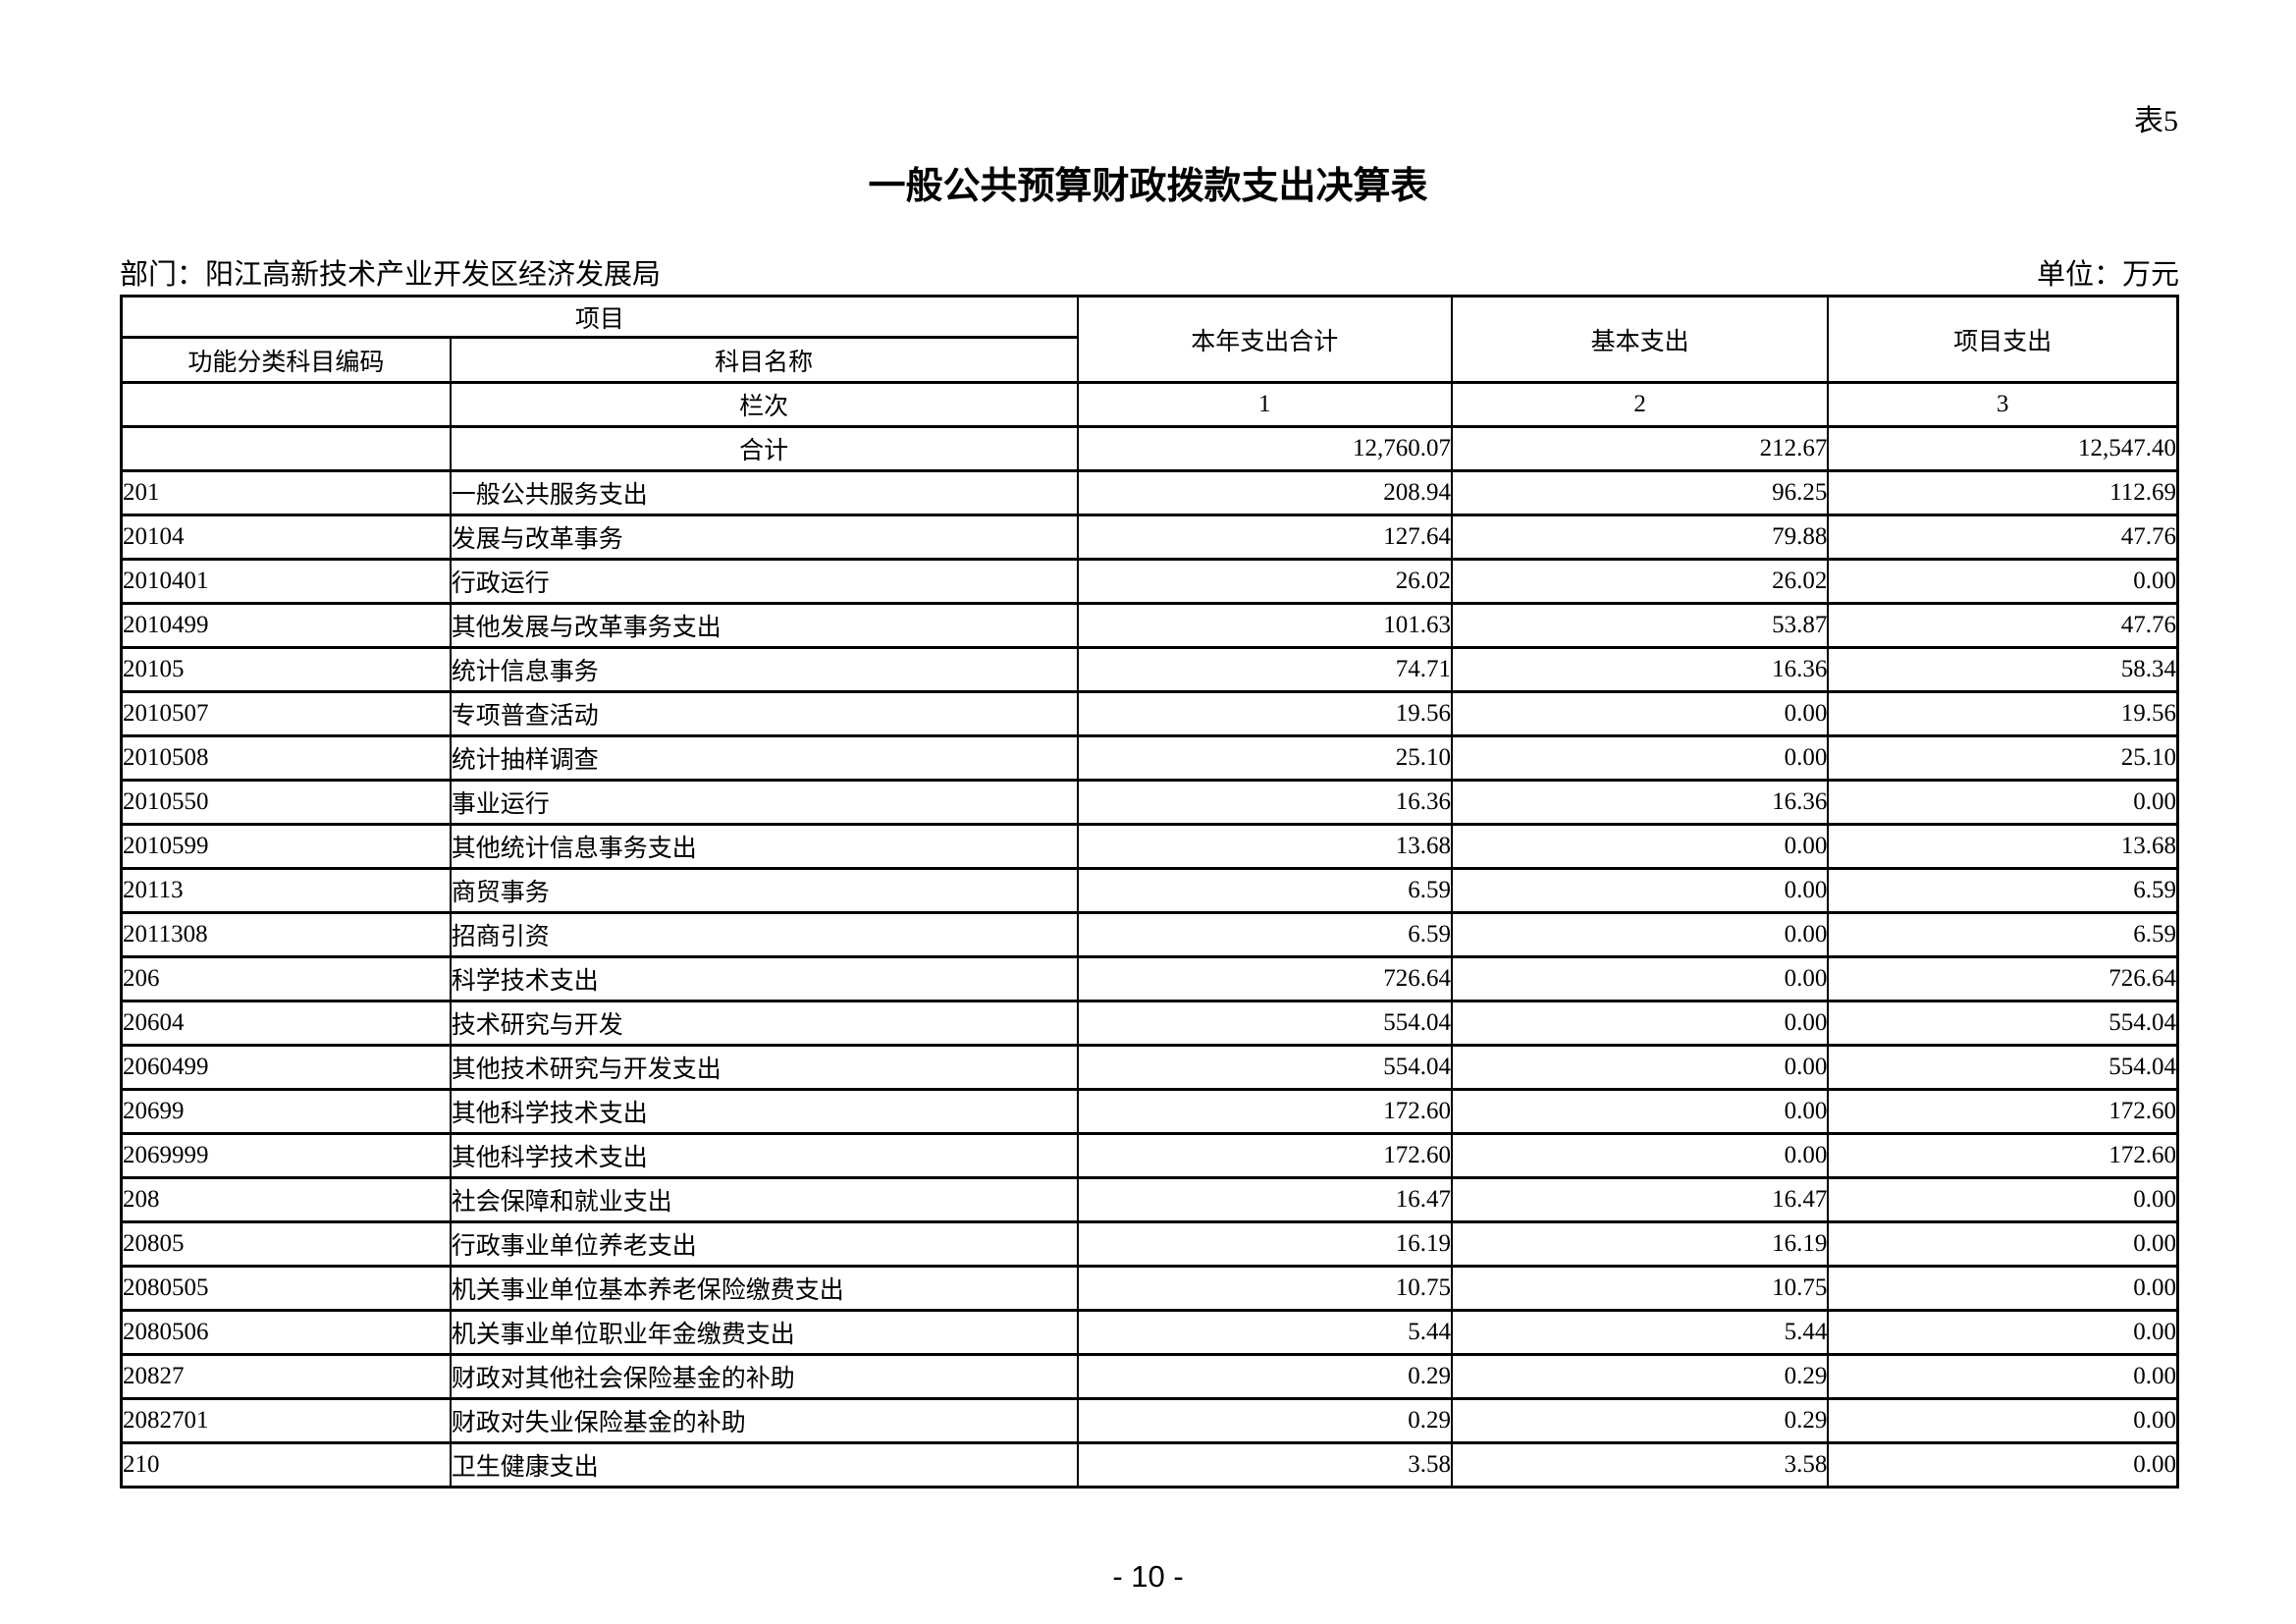 The height and width of the screenshot is (1624, 2296). What do you see at coordinates (286, 1288) in the screenshot?
I see `cell-function-code: 2080505` at bounding box center [286, 1288].